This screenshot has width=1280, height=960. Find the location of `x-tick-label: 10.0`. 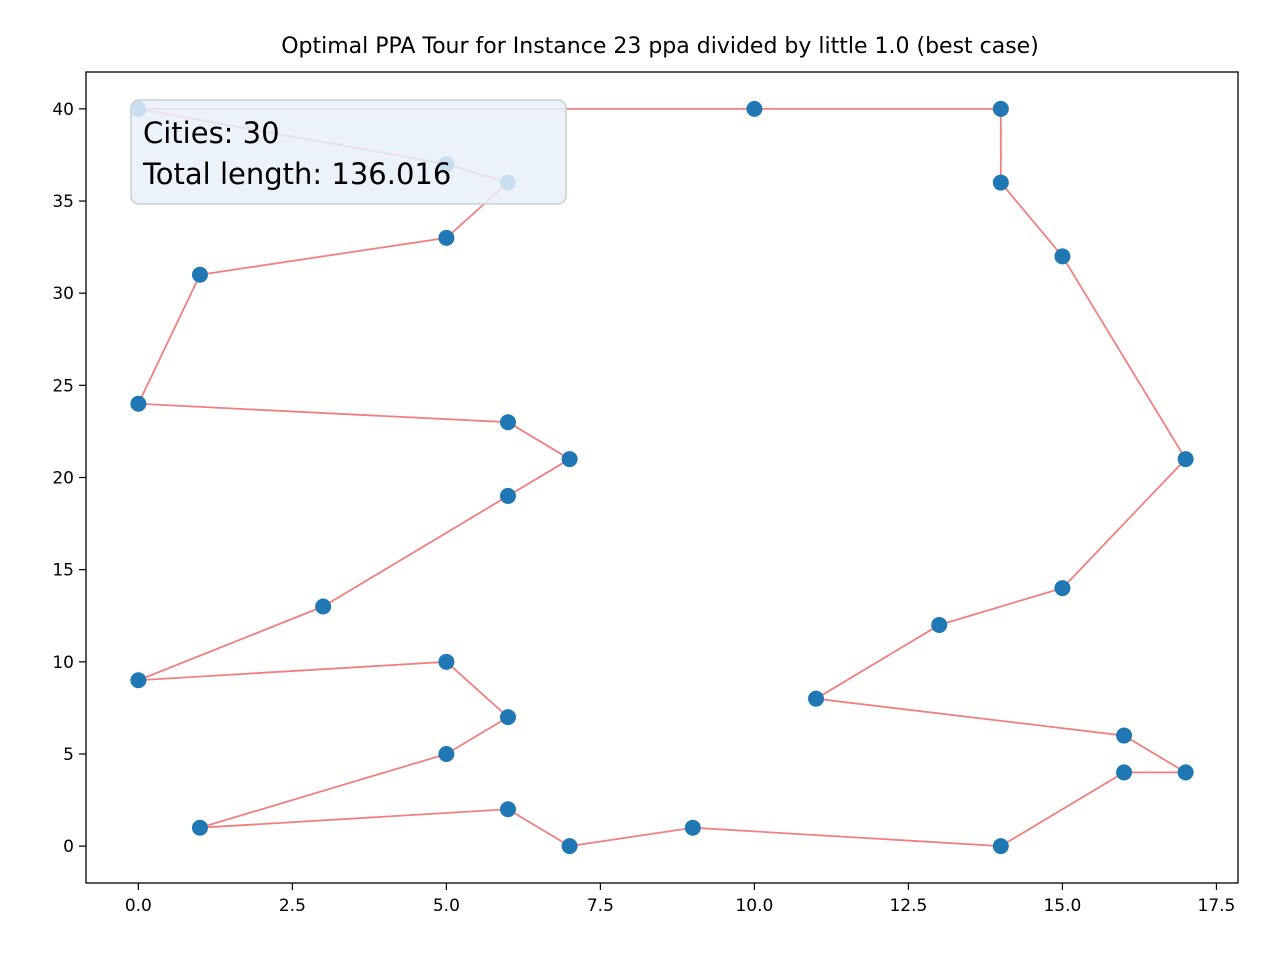

x-tick-label: 10.0 is located at coordinates (754, 906).